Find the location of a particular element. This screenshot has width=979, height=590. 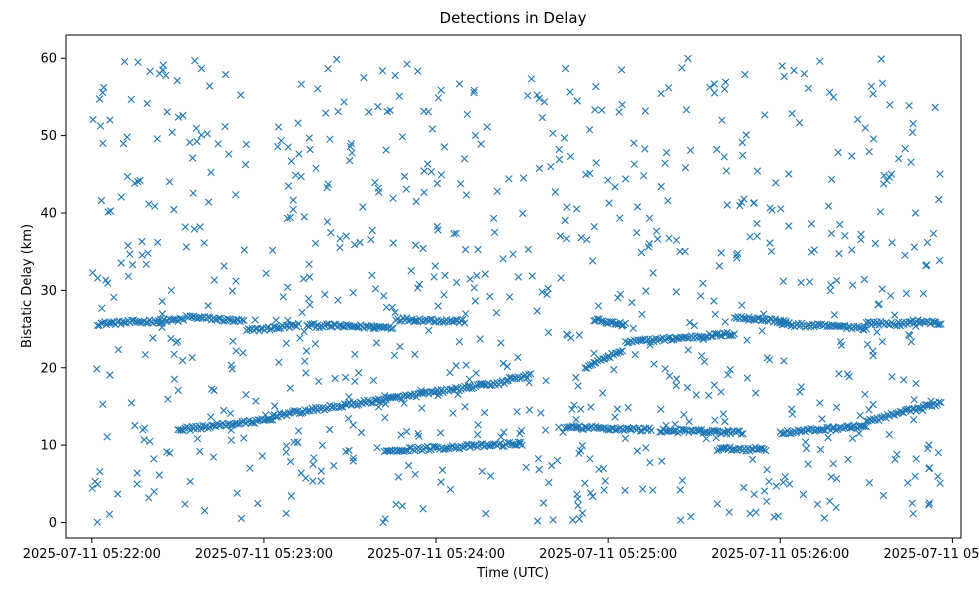

y-tick-label: 40 is located at coordinates (48, 213).